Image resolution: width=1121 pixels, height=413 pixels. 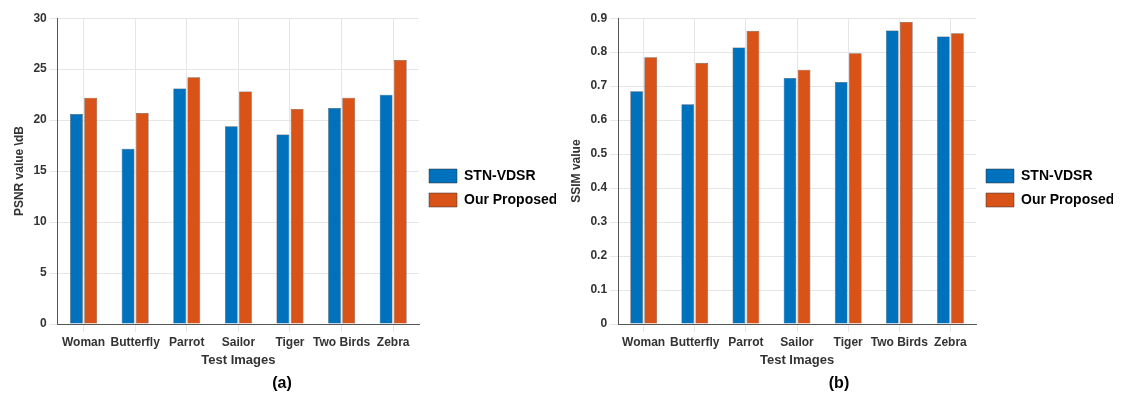 I want to click on y-tick-label: 0.4, so click(x=599, y=187).